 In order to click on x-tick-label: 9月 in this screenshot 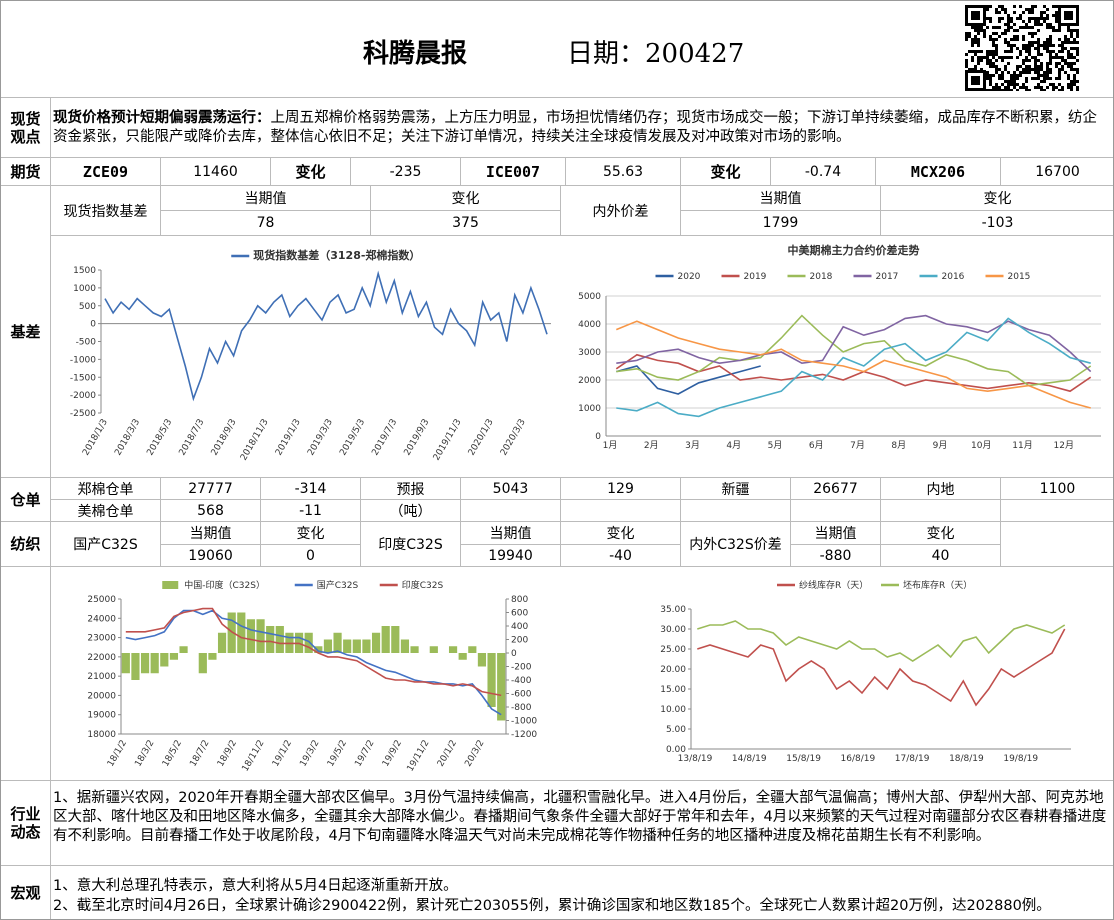, I will do `click(940, 445)`.